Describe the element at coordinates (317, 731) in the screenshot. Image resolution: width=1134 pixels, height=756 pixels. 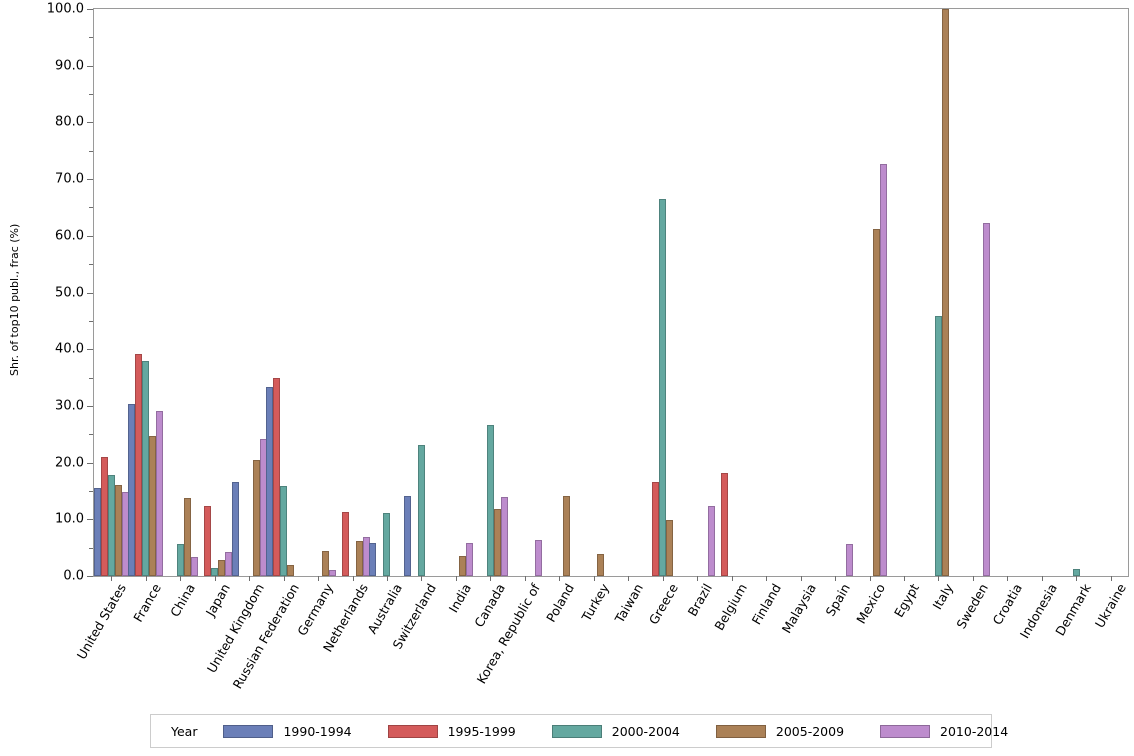
I see `legend-label: 1990-1994` at that location.